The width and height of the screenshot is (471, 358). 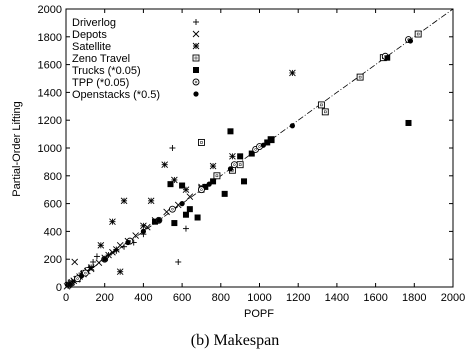 What do you see at coordinates (94, 23) in the screenshot?
I see `legend-label-driverlog: Driverlog` at bounding box center [94, 23].